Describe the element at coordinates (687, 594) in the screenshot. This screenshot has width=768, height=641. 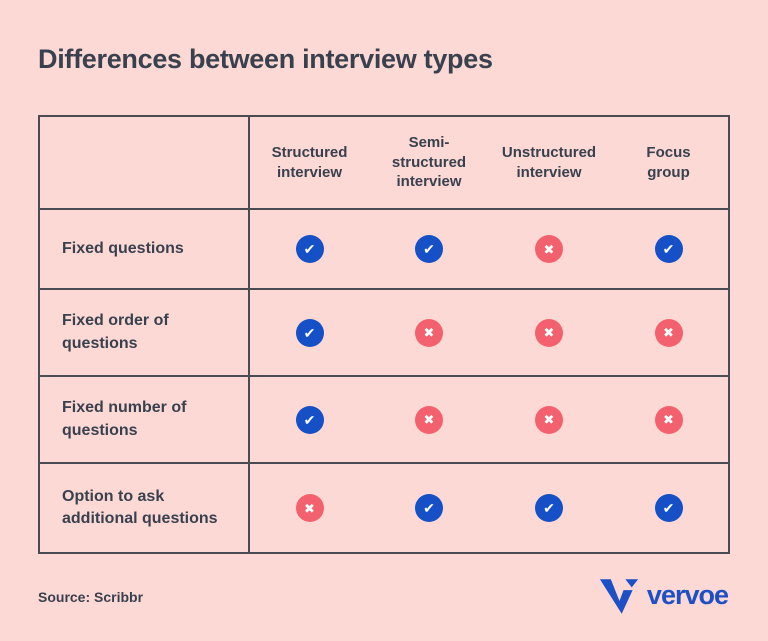
I see `brand-name: vervoe` at that location.